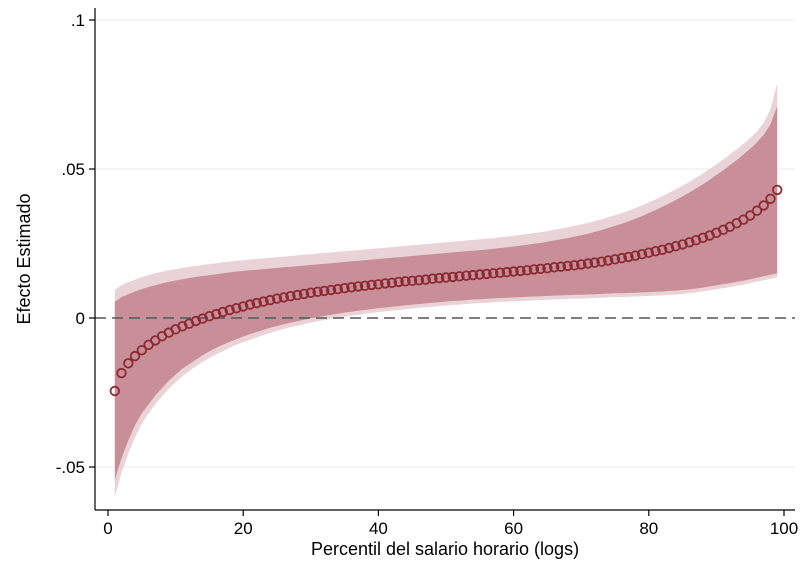 This screenshot has width=803, height=562. I want to click on y-tick-label: 0, so click(80, 318).